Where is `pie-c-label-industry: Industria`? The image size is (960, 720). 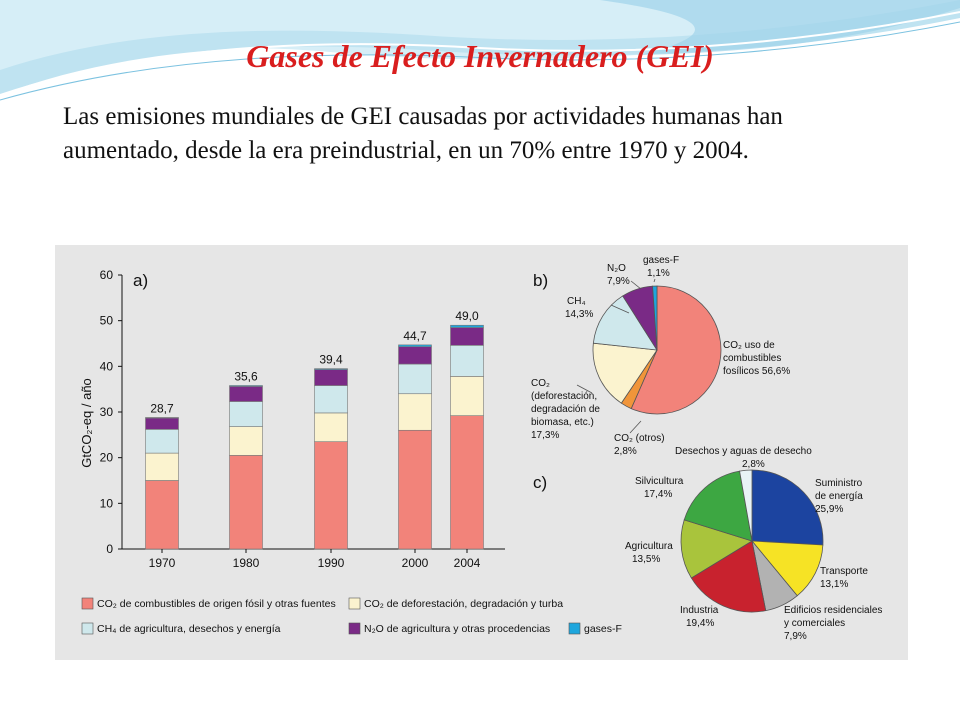 pie-c-label-industry: Industria is located at coordinates (699, 610).